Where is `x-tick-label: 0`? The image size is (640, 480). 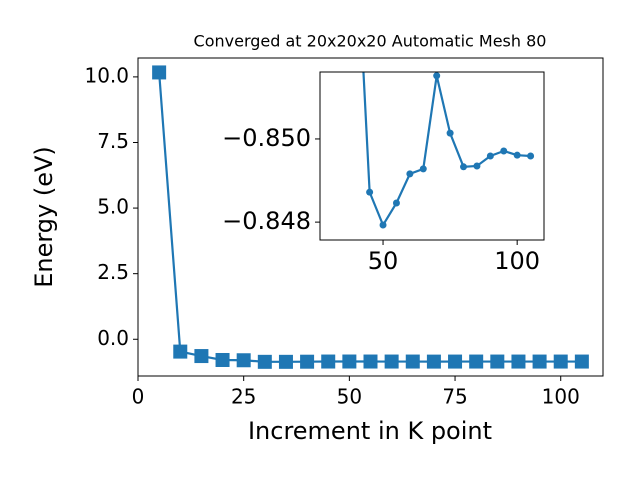 x-tick-label: 0 is located at coordinates (138, 397).